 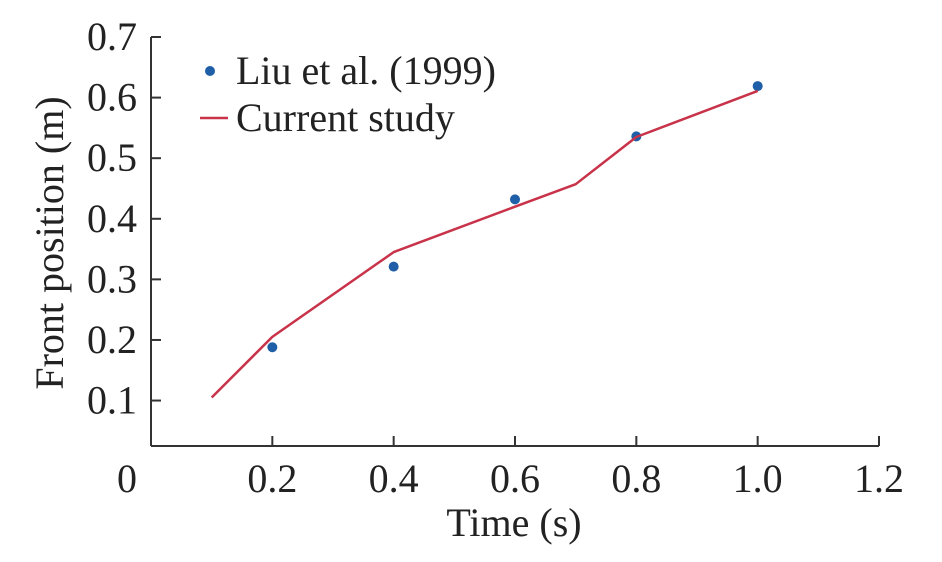 I want to click on x-tick-label: 1.0, so click(x=758, y=478).